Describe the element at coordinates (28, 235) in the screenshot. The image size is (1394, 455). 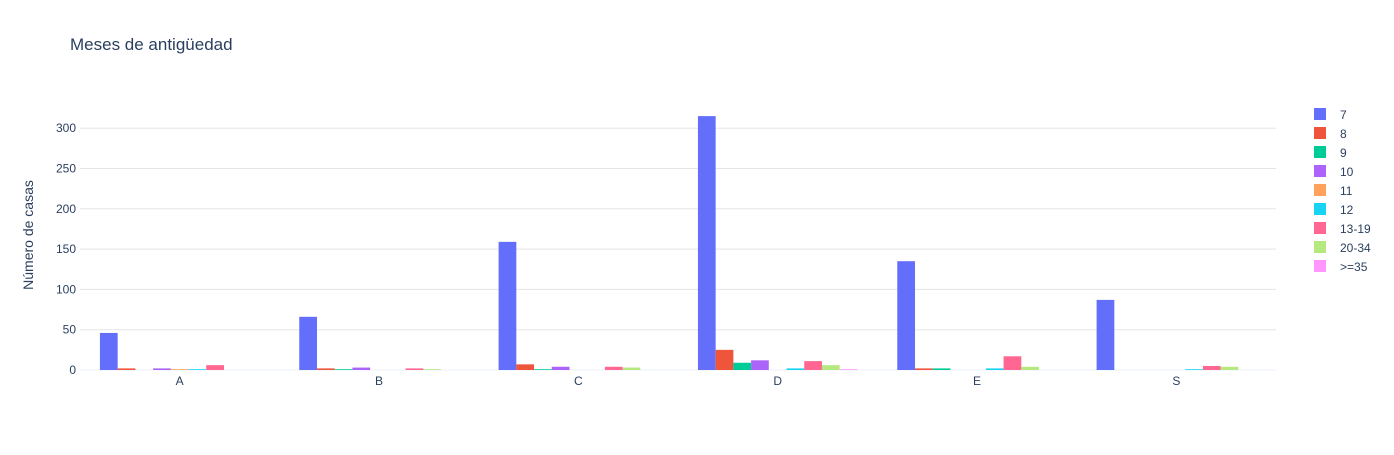
I see `y-axis-label: Número de casas` at that location.